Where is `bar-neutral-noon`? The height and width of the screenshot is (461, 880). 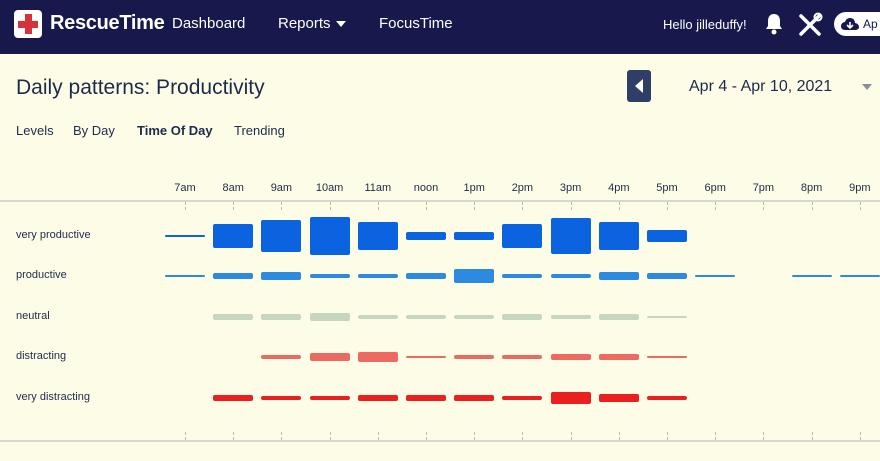 bar-neutral-noon is located at coordinates (426, 317).